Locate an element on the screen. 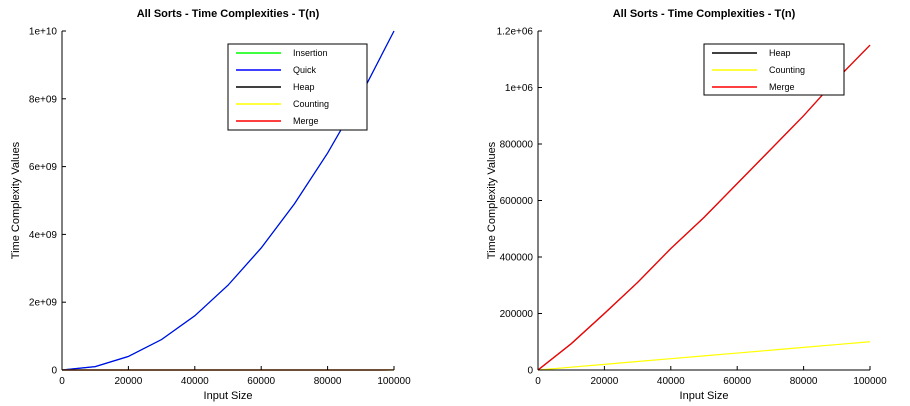  y-tick-label: 1e+10 is located at coordinates (43, 32).